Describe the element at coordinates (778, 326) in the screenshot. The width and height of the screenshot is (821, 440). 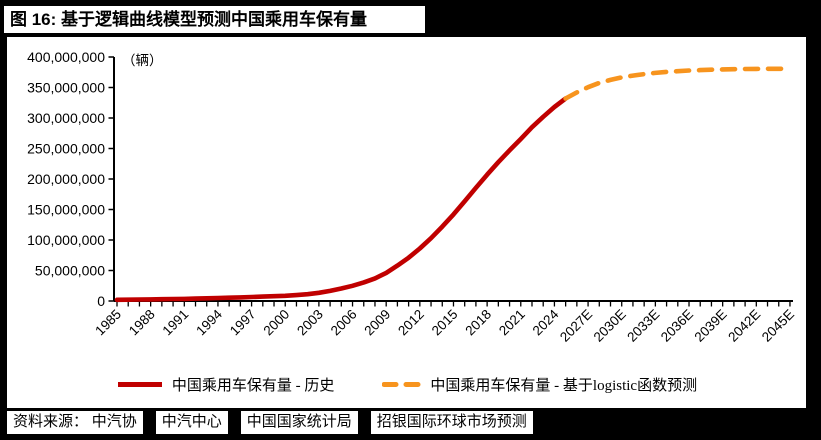
I see `x-tick-label: 2045E` at that location.